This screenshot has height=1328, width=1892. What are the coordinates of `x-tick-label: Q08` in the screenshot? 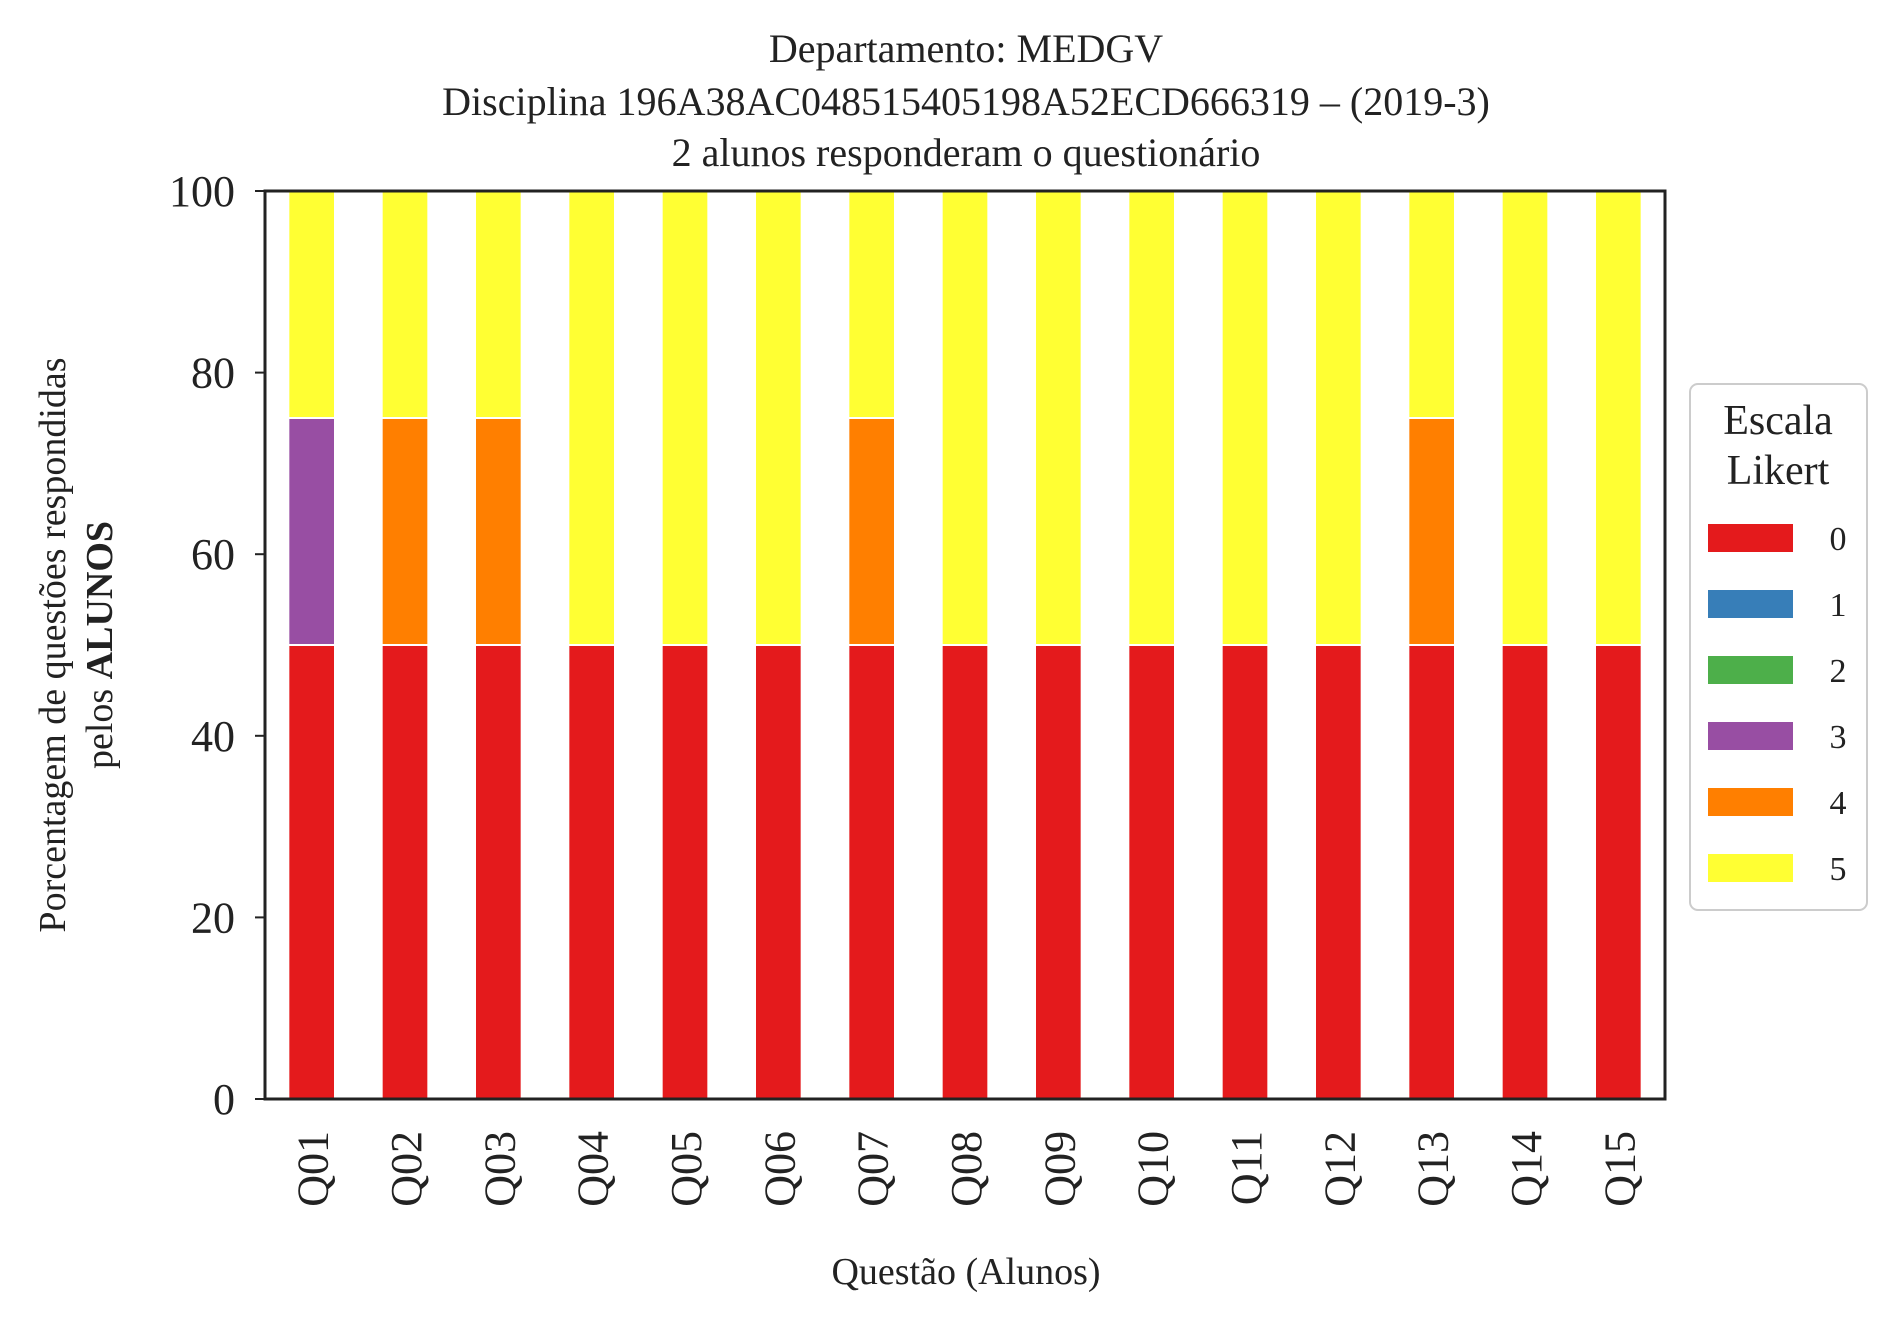 It's located at (966, 1169).